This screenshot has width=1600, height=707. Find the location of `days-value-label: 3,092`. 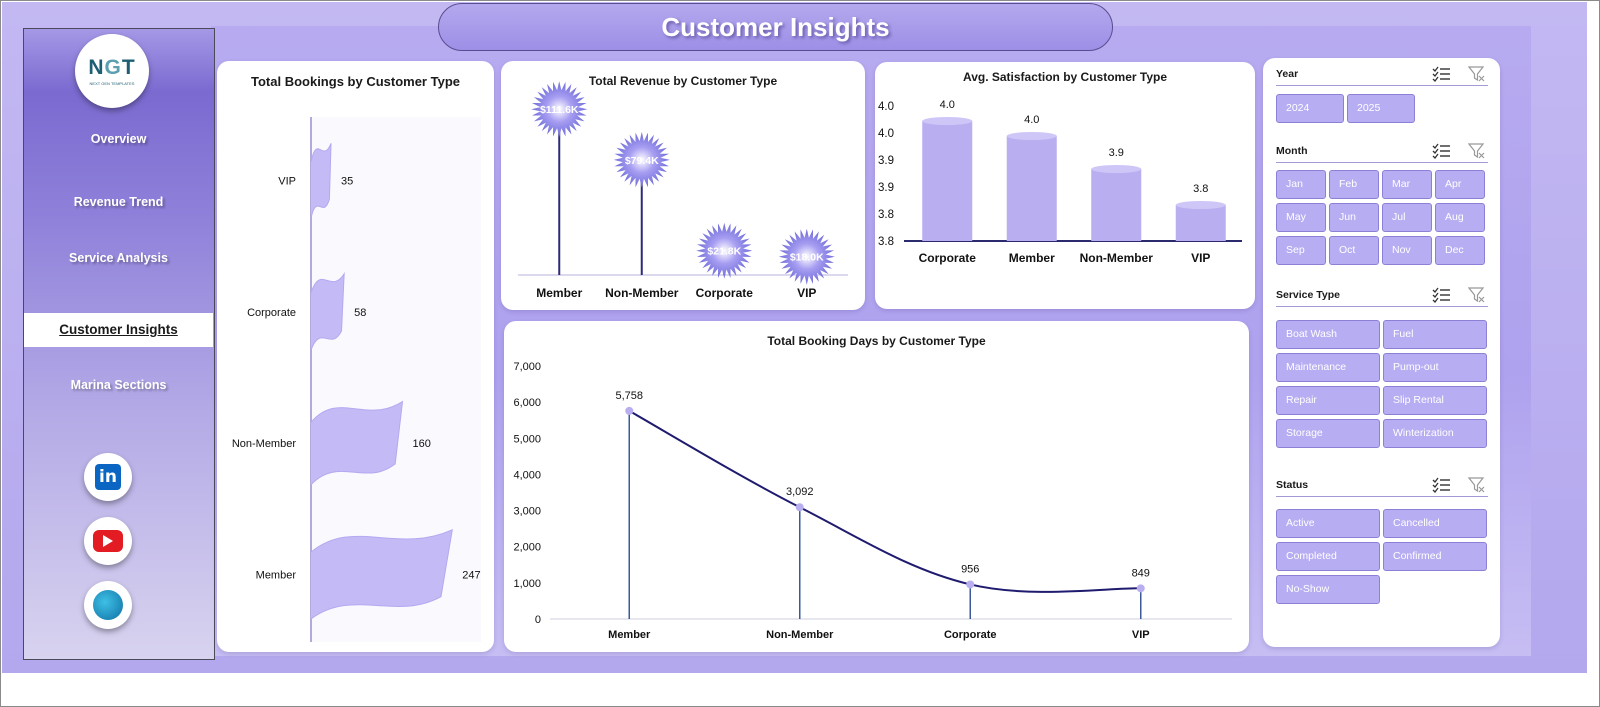

days-value-label: 3,092 is located at coordinates (800, 492).